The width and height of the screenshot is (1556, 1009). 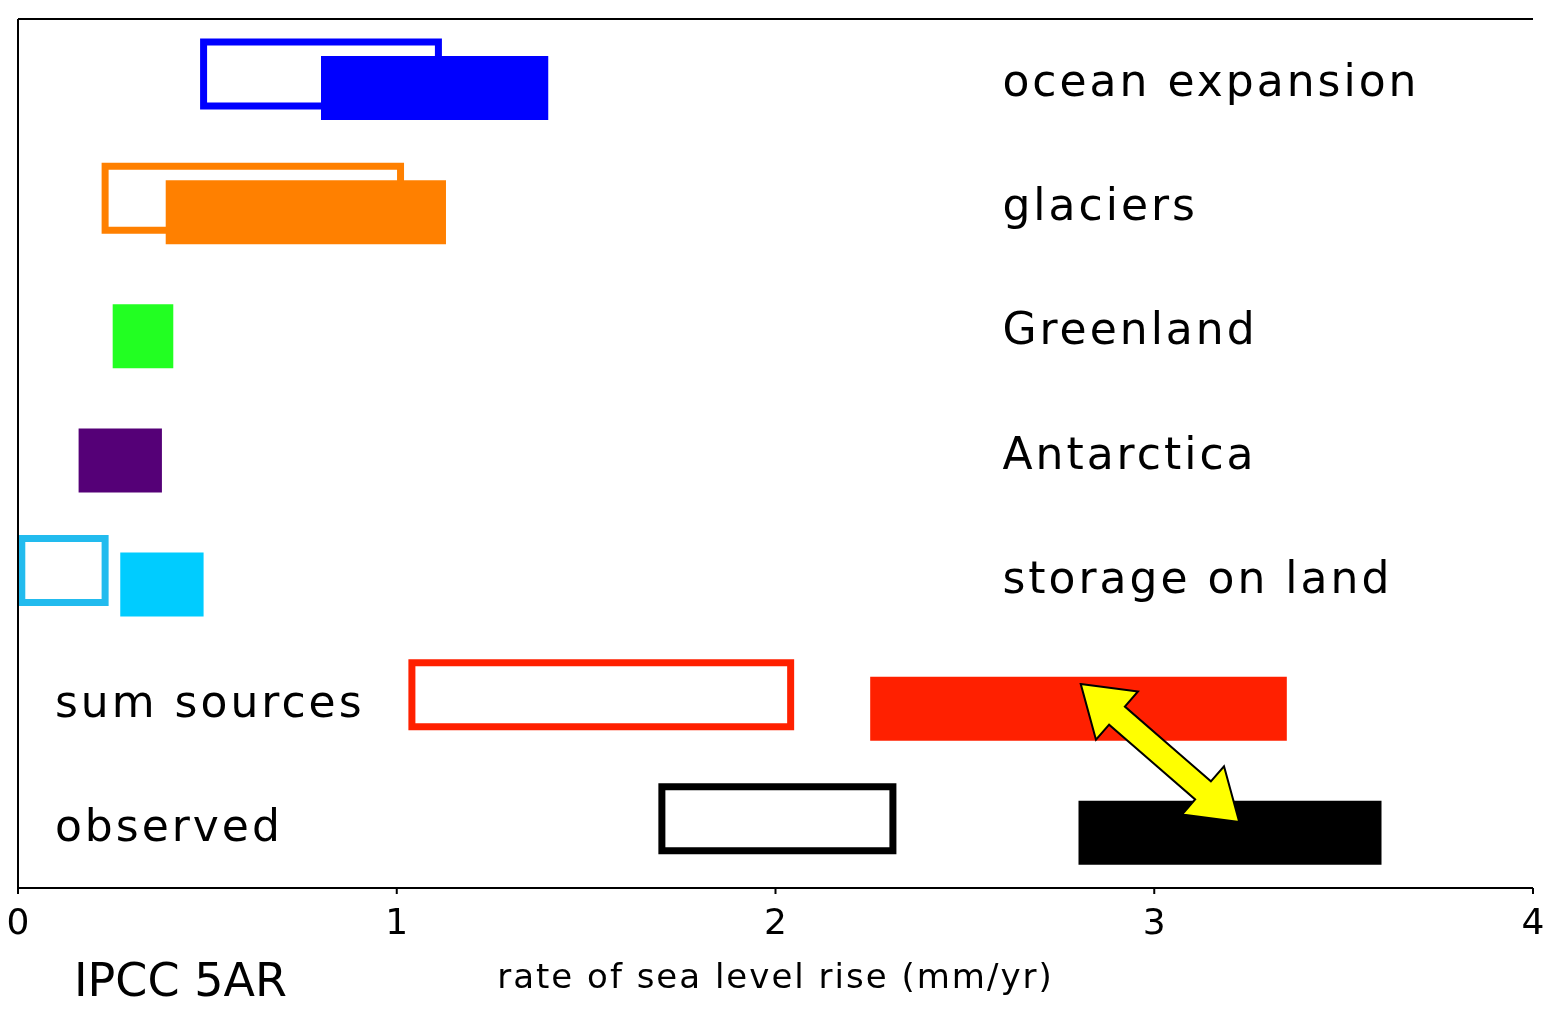 I want to click on y-tick-label: storage on land, so click(x=1197, y=577).